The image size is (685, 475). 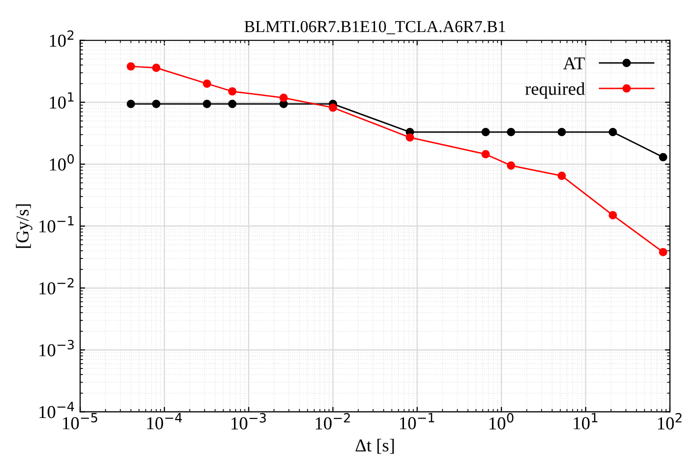 I want to click on x-tick-label: 10$^{−3}$, so click(x=249, y=421).